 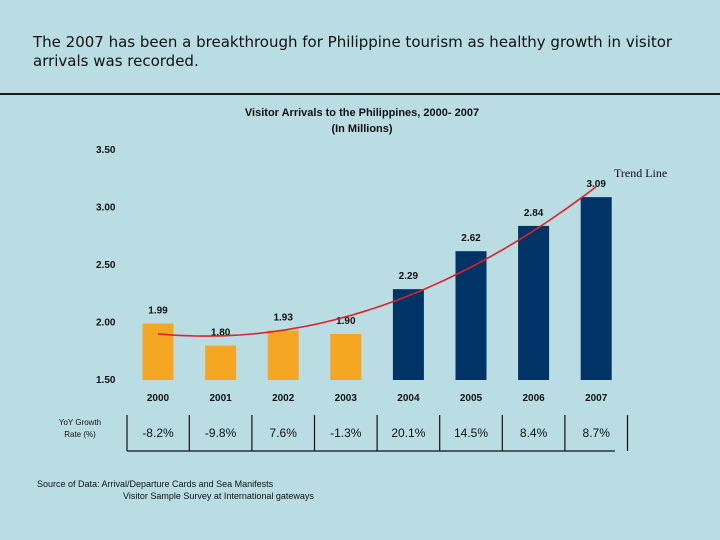 I want to click on yoy-cell-2004: 20.1%, so click(x=408, y=433).